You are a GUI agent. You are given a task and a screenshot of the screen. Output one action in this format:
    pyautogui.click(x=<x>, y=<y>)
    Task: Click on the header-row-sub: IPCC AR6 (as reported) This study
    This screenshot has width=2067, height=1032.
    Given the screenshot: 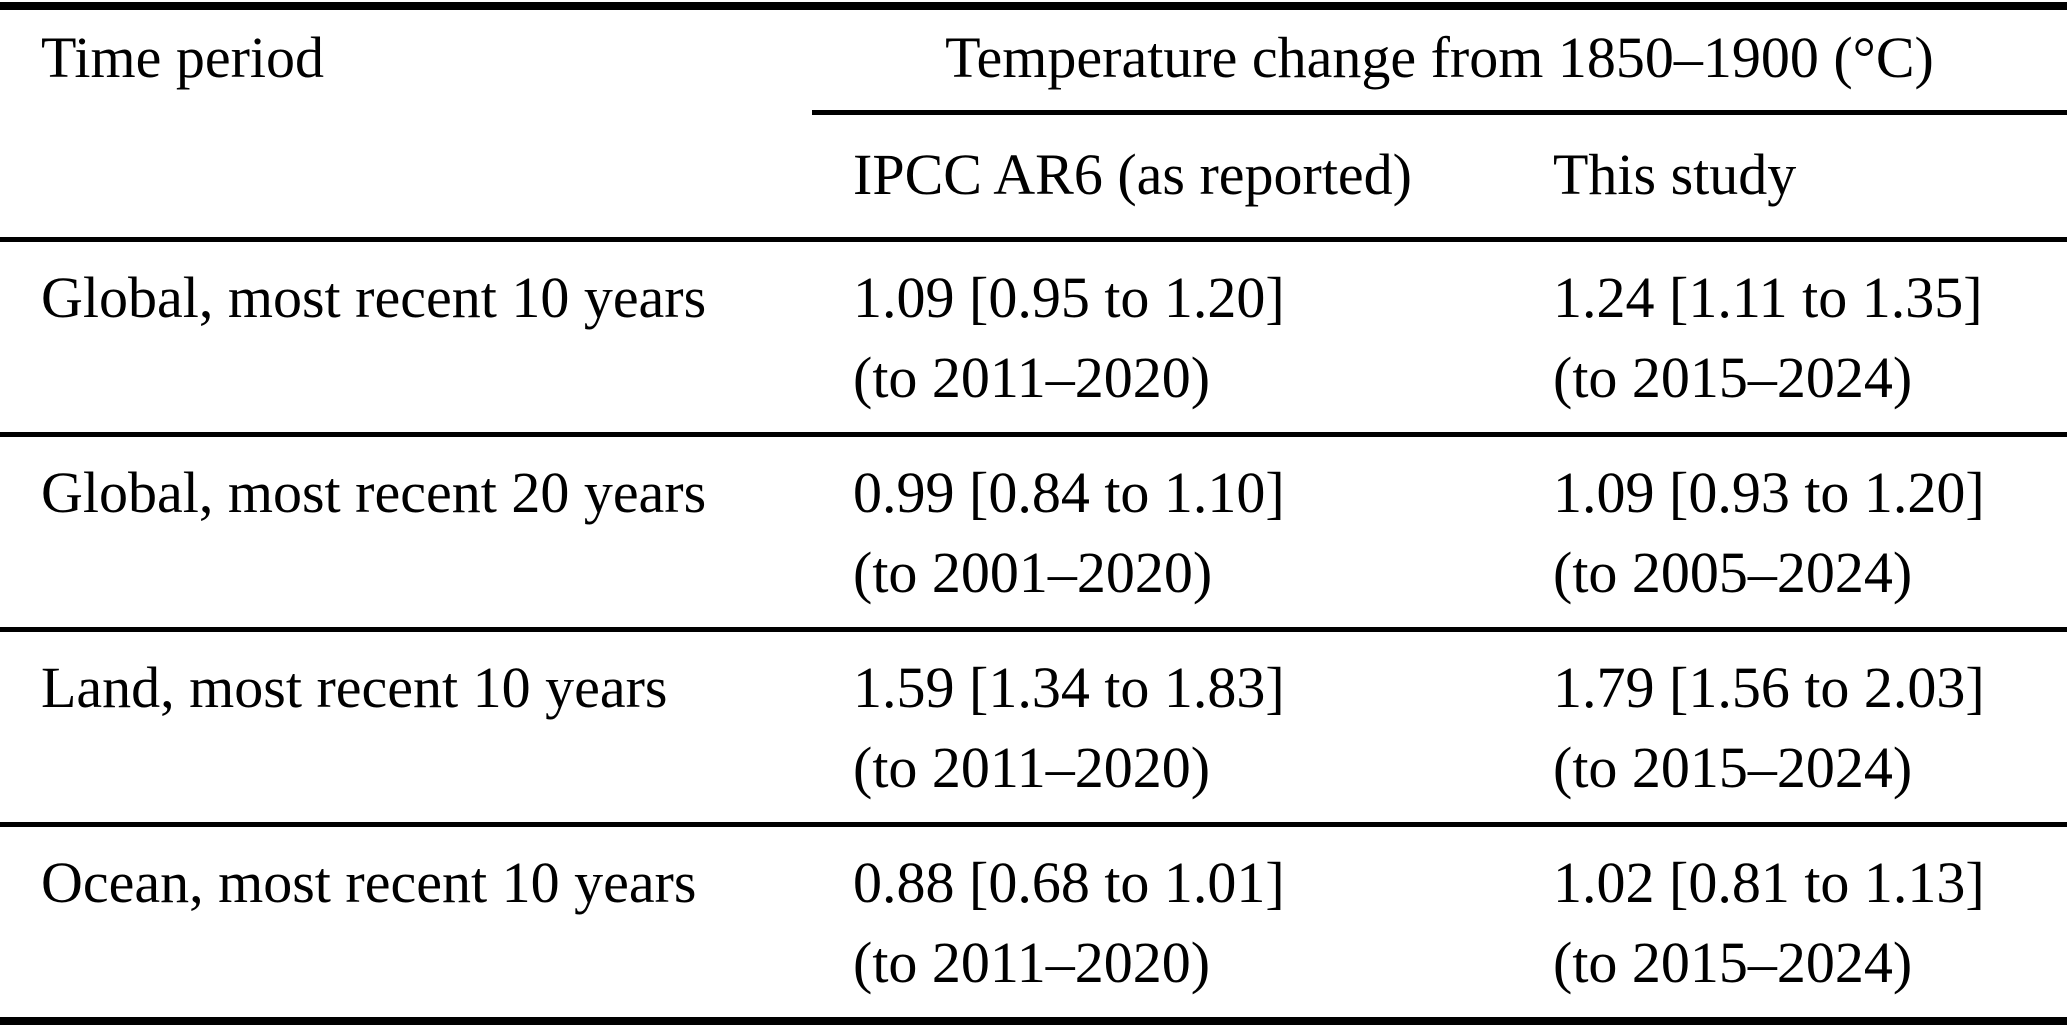 What is the action you would take?
    pyautogui.click(x=1033, y=177)
    